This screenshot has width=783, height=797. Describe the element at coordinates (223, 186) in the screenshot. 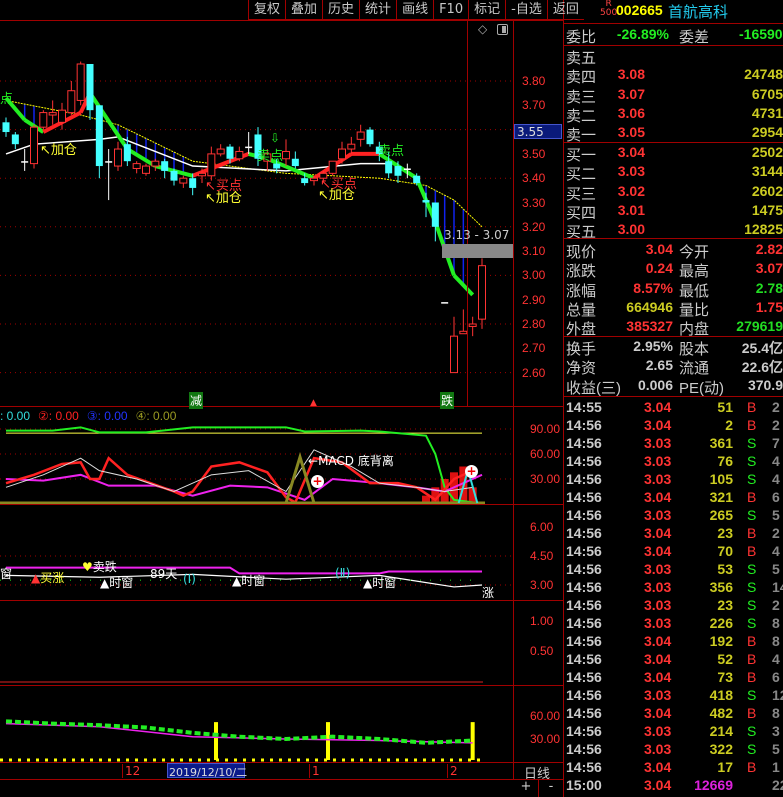

I see `buy-point-label: ↖买点` at that location.